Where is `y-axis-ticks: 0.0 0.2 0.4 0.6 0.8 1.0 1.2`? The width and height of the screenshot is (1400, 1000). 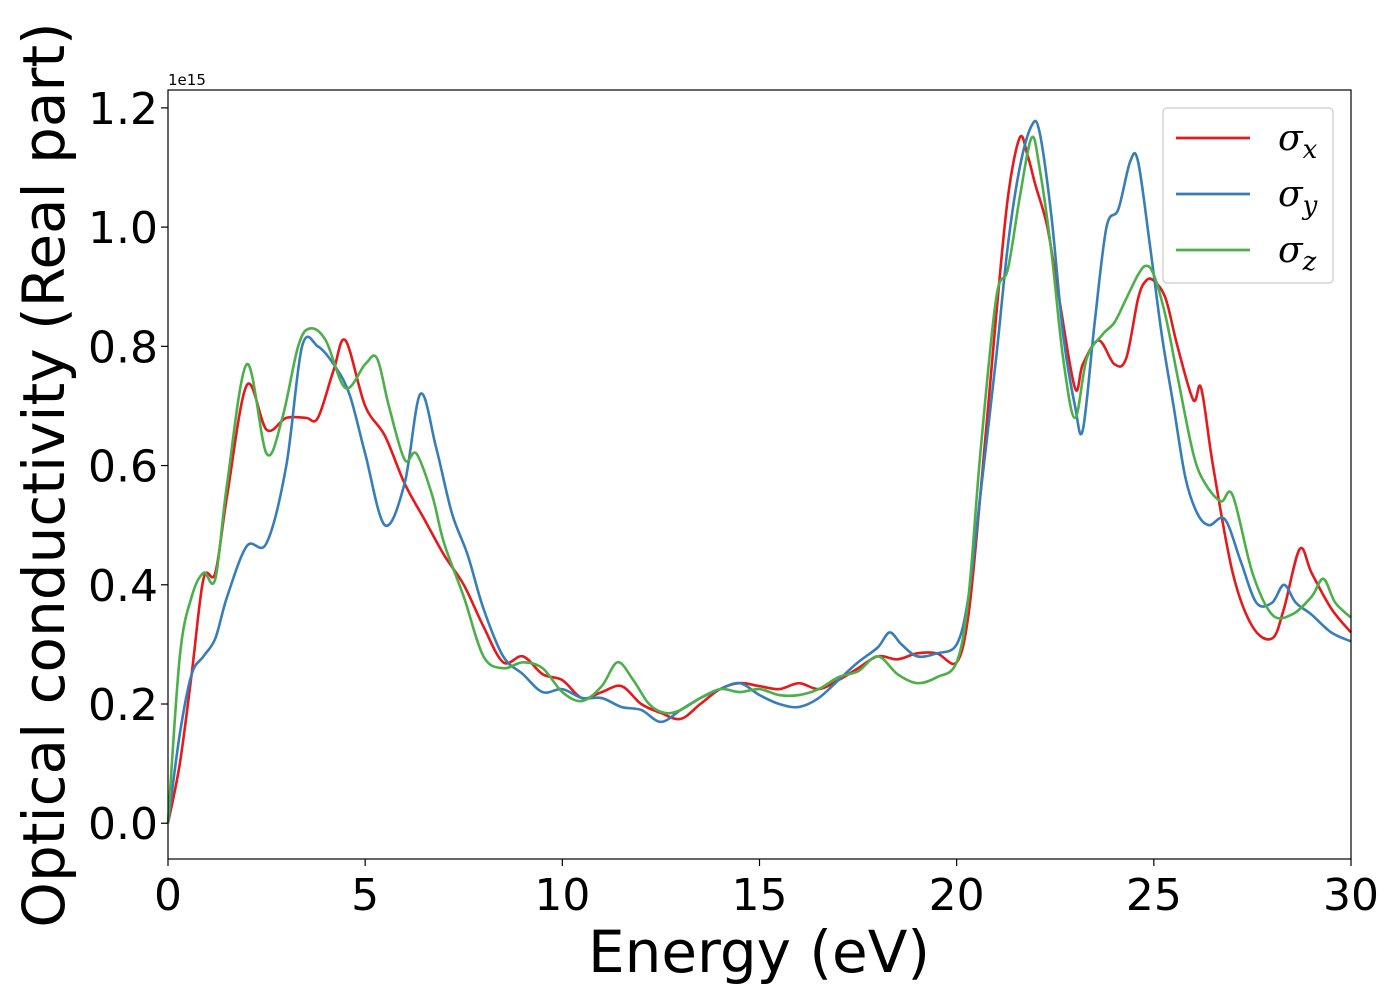
y-axis-ticks: 0.0 0.2 0.4 0.6 0.8 1.0 1.2 is located at coordinates (128, 467).